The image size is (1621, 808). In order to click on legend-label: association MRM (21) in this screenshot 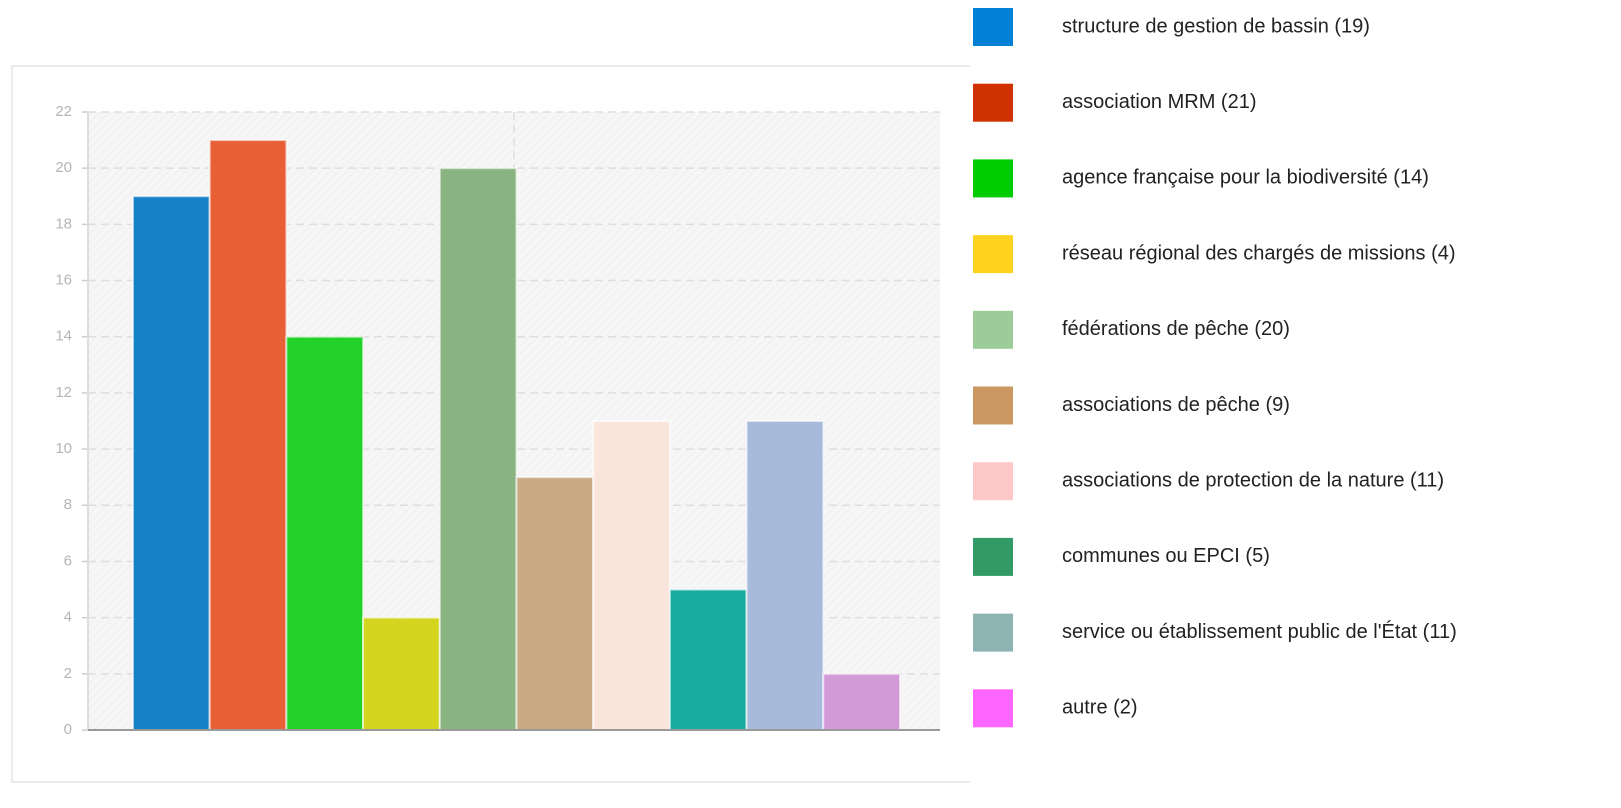, I will do `click(1159, 102)`.